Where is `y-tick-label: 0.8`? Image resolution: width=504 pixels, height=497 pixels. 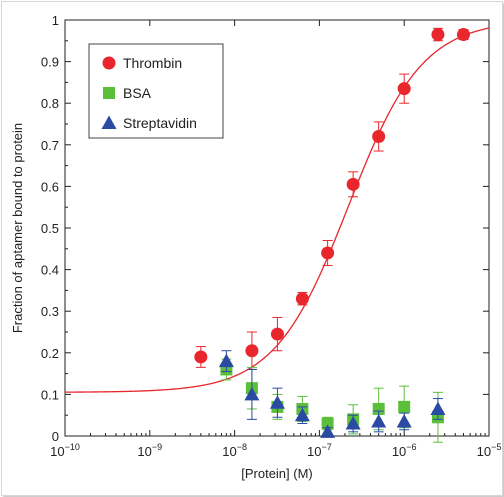 y-tick-label: 0.8 is located at coordinates (50, 103).